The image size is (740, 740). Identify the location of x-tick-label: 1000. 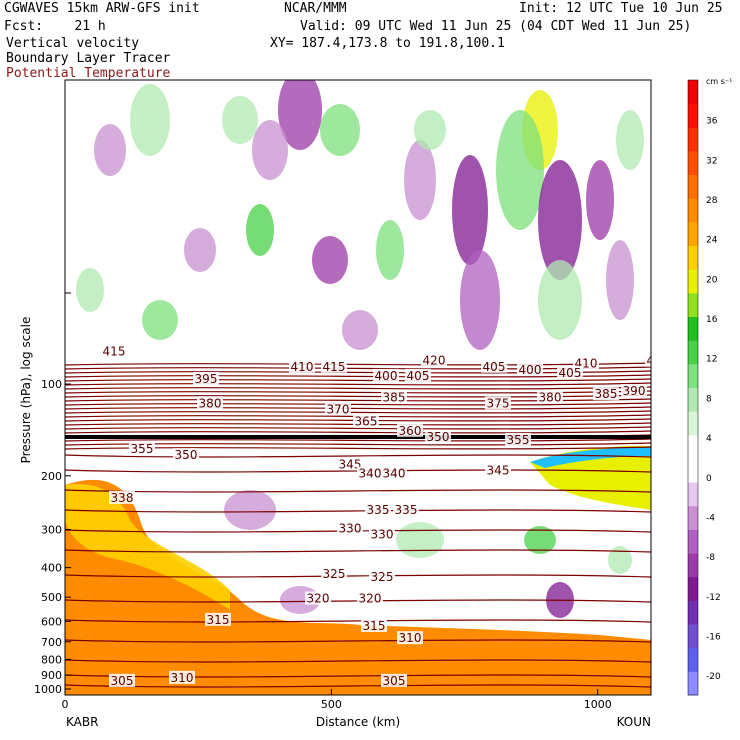
(598, 704).